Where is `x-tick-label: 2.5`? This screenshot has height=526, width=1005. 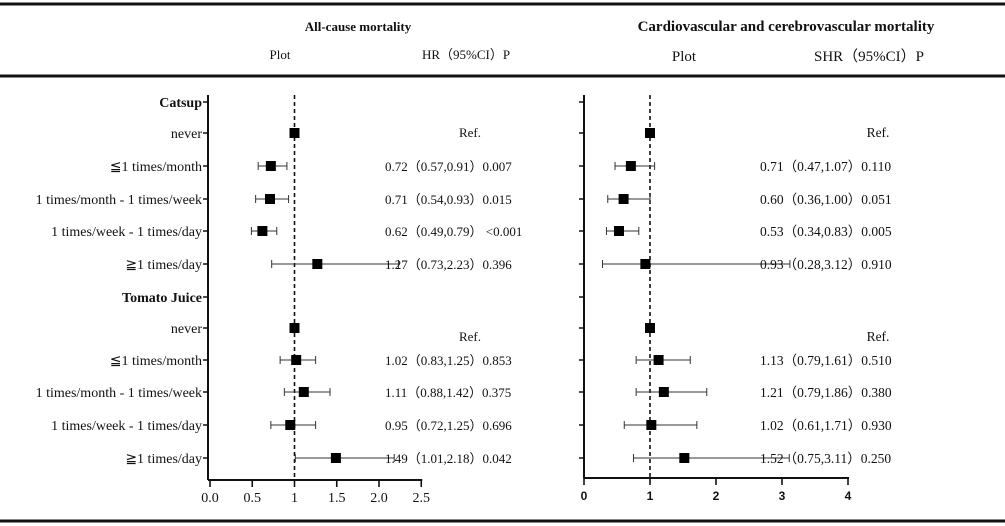
x-tick-label: 2.5 is located at coordinates (422, 498).